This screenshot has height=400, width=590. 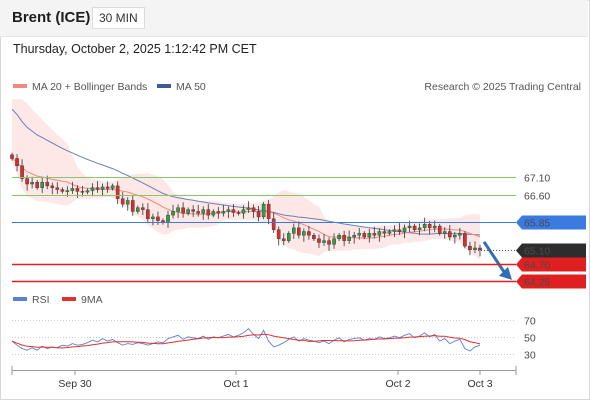 What do you see at coordinates (479, 384) in the screenshot?
I see `x-tick-label-3: Oct 3` at bounding box center [479, 384].